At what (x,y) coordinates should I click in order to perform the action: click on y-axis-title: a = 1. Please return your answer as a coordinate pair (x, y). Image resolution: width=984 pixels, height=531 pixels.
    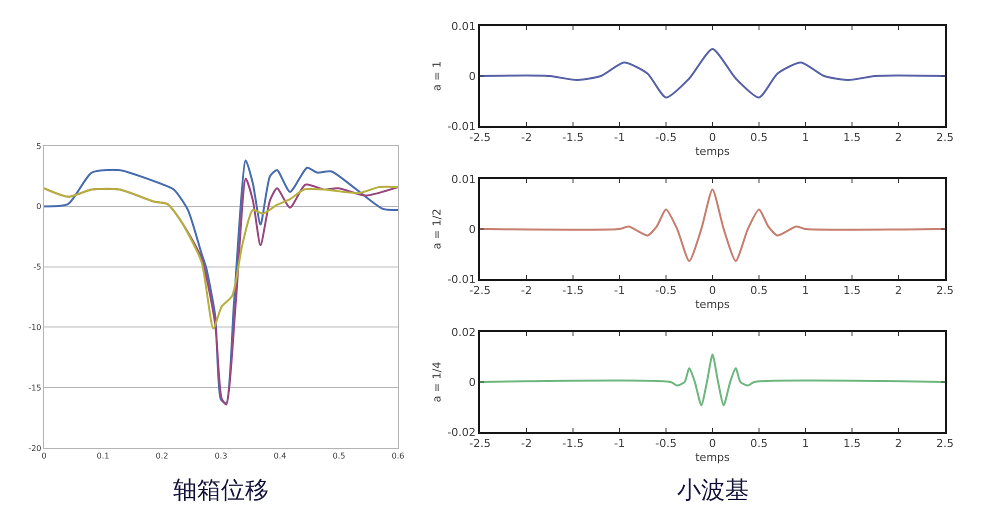
    Looking at the image, I should click on (437, 76).